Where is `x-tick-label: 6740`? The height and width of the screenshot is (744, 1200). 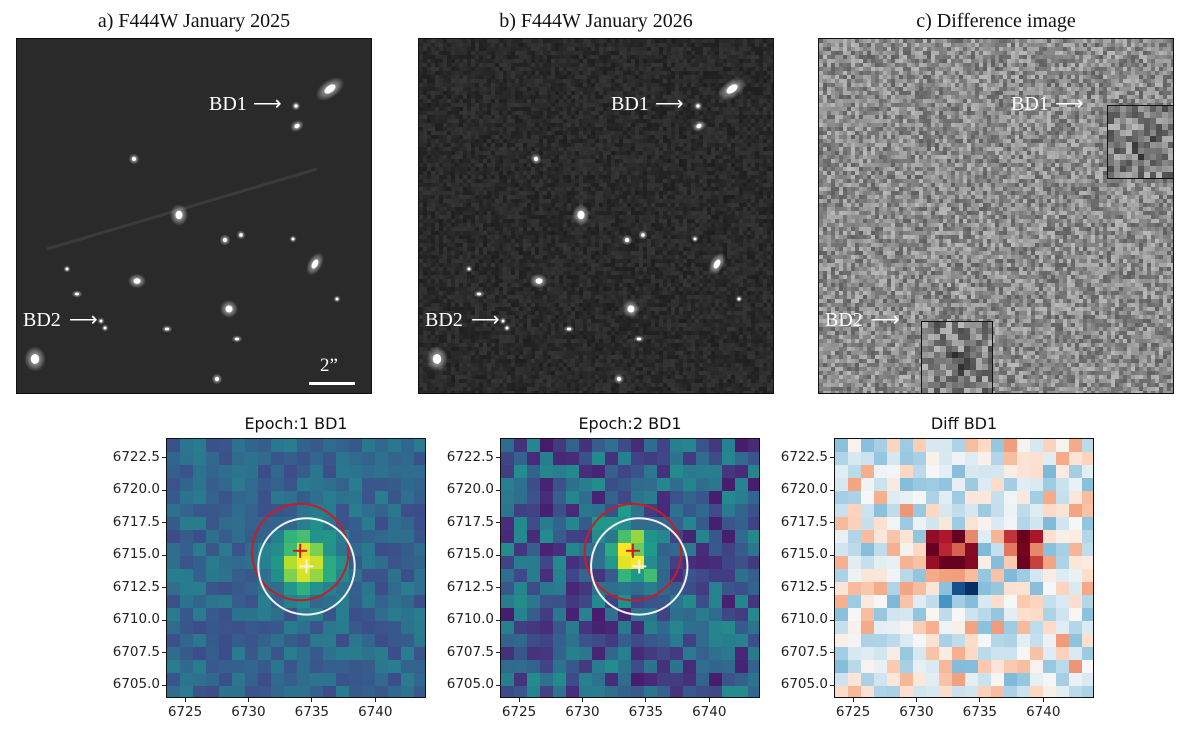 x-tick-label: 6740 is located at coordinates (375, 712).